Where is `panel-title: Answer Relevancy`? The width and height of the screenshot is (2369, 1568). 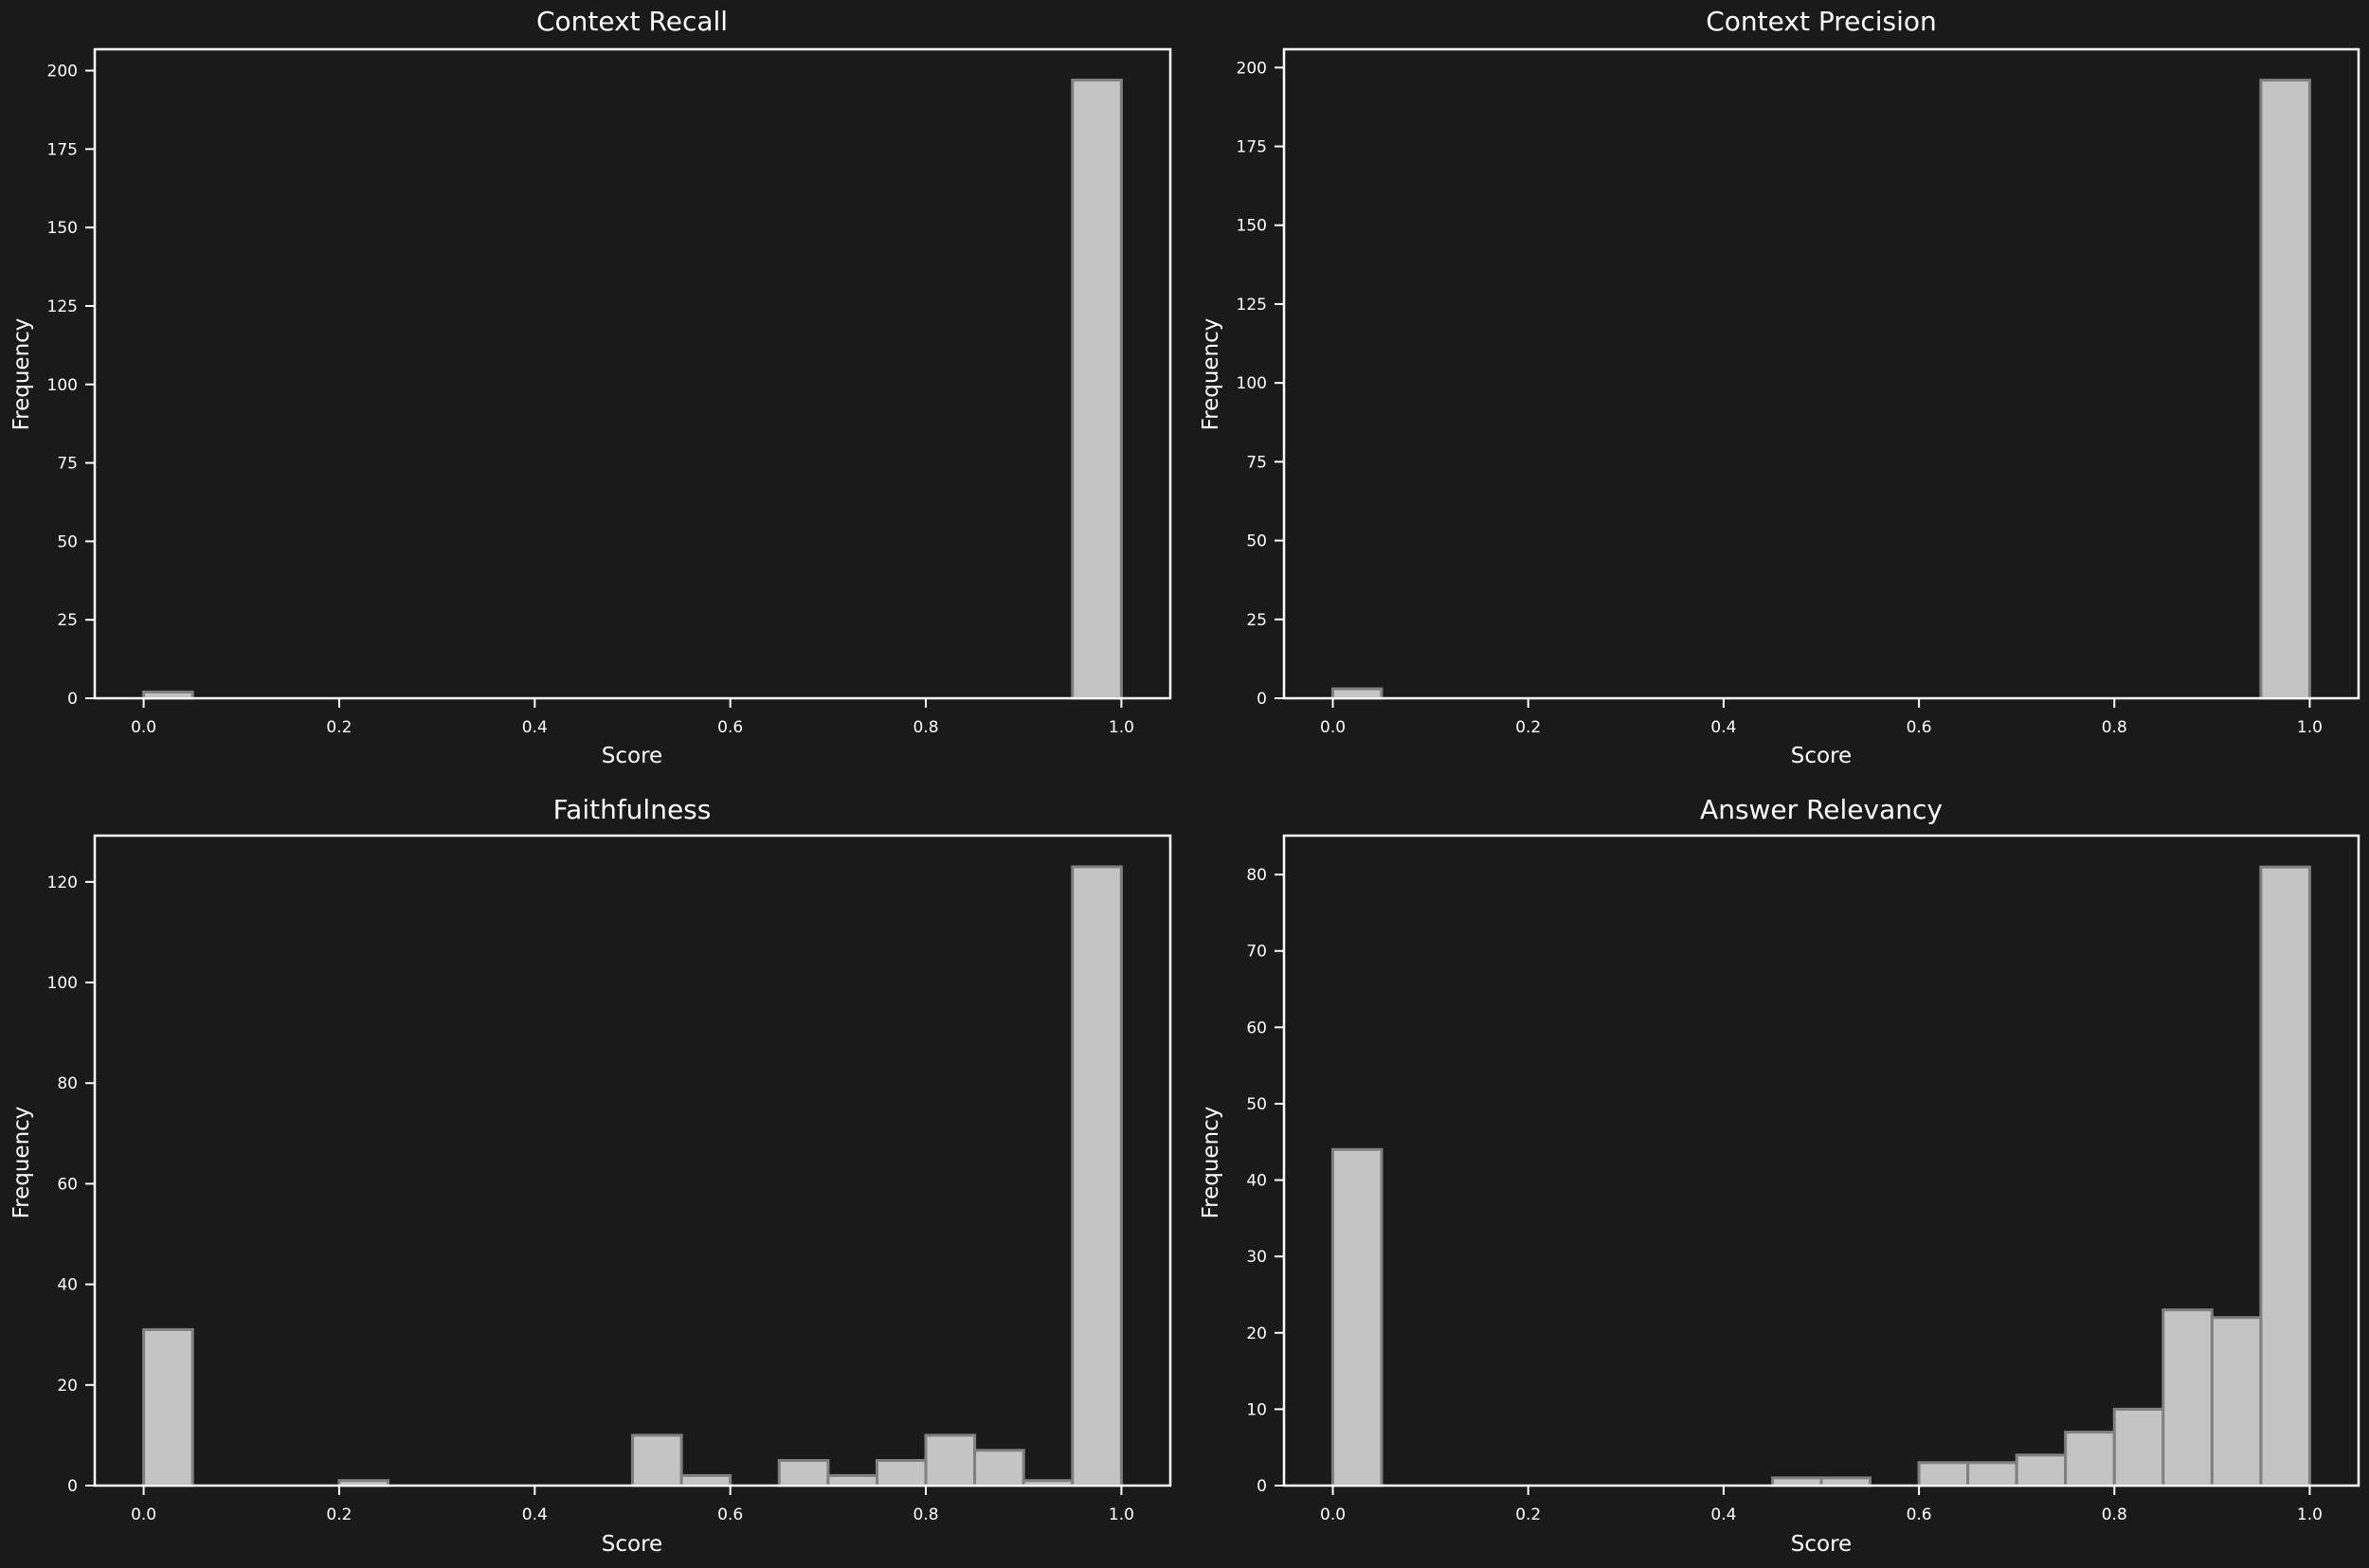 panel-title: Answer Relevancy is located at coordinates (1821, 809).